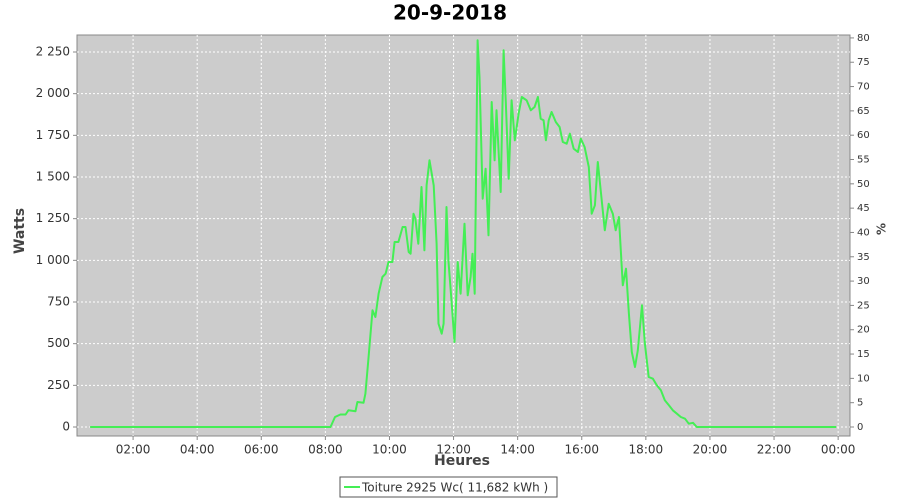 This screenshot has width=900, height=500. Describe the element at coordinates (838, 450) in the screenshot. I see `x-tick-label: 00:00` at that location.